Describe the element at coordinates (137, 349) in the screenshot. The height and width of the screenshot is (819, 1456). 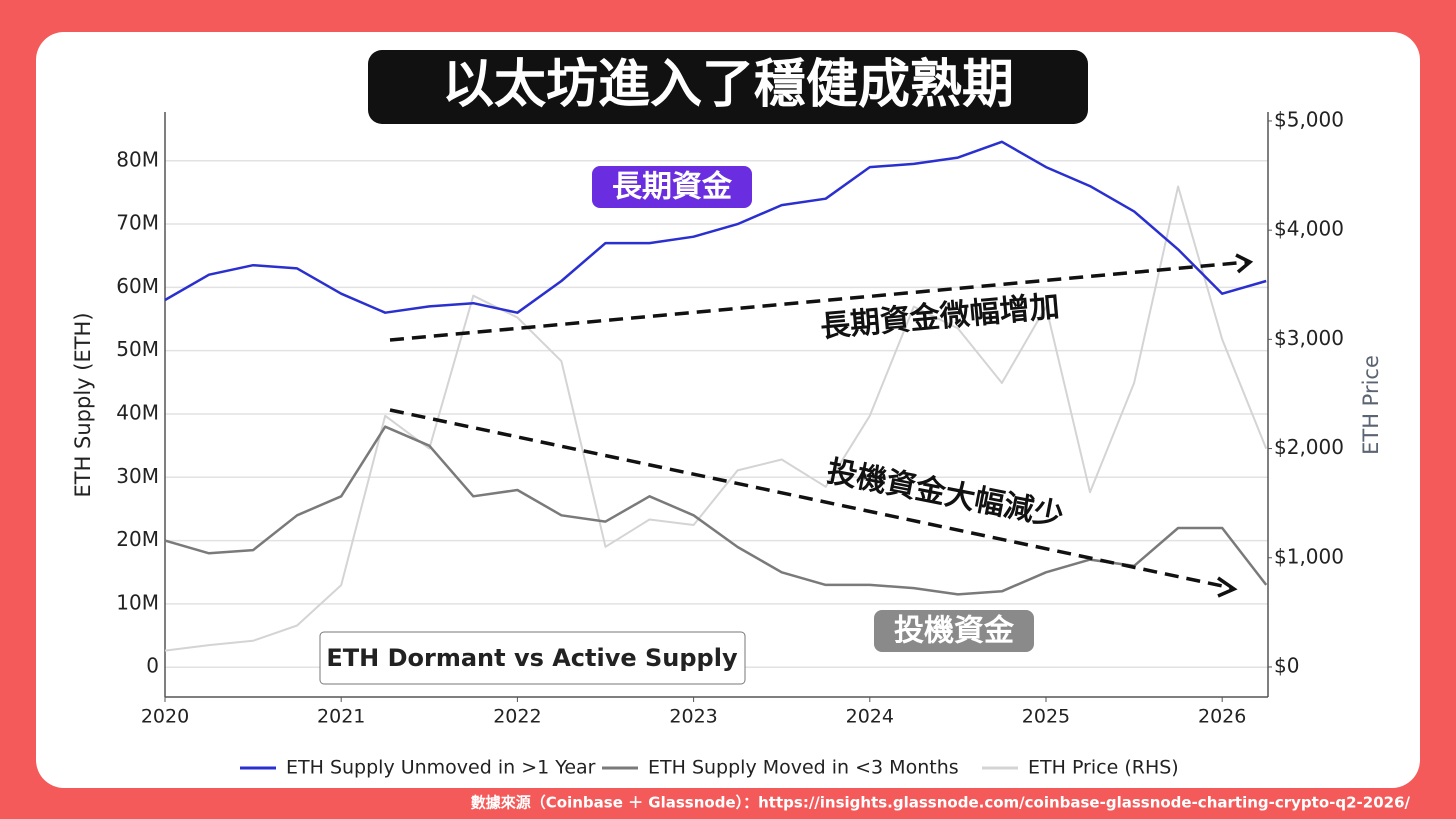
I see `y-tick-label: 50M` at that location.